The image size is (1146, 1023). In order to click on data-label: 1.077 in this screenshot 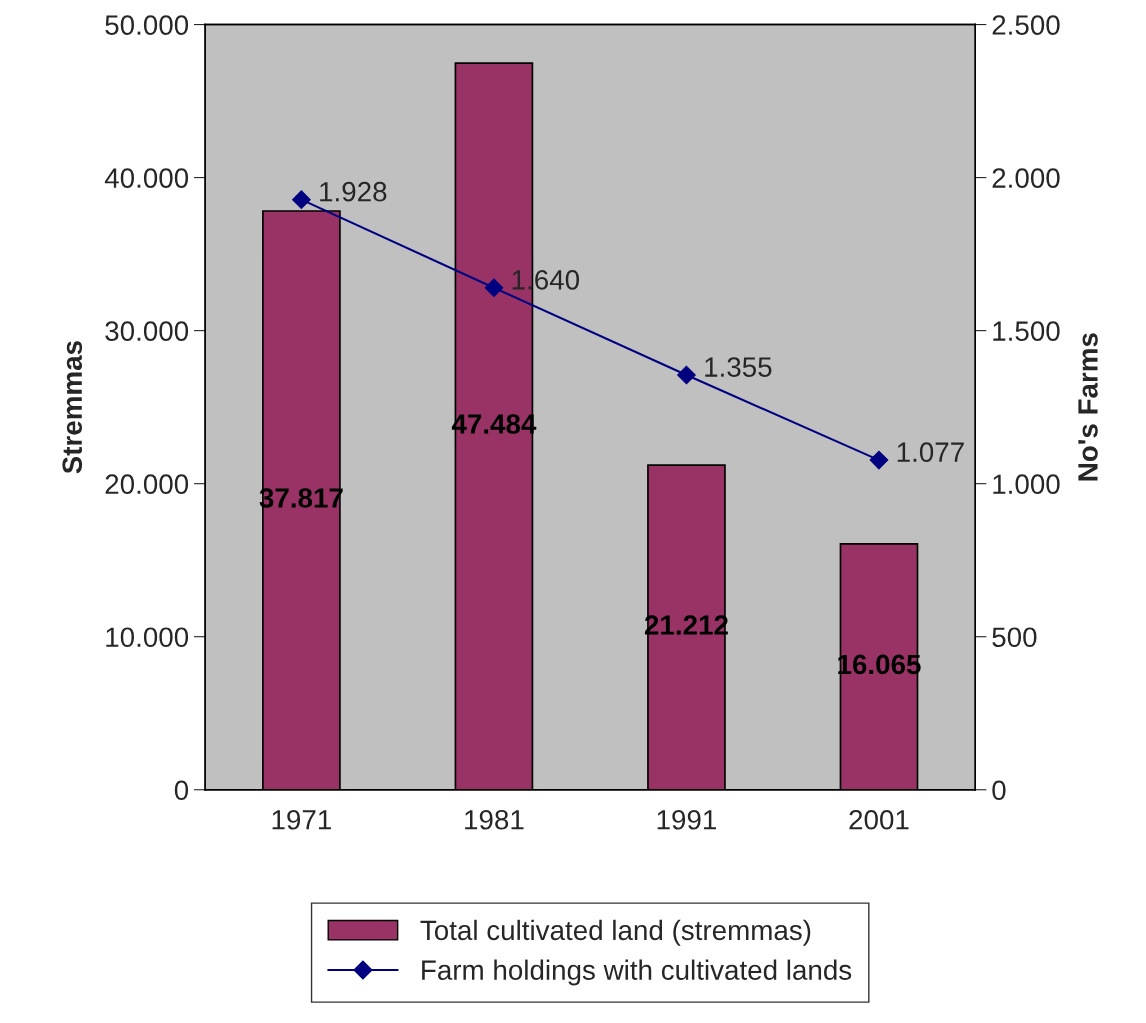, I will do `click(930, 452)`.